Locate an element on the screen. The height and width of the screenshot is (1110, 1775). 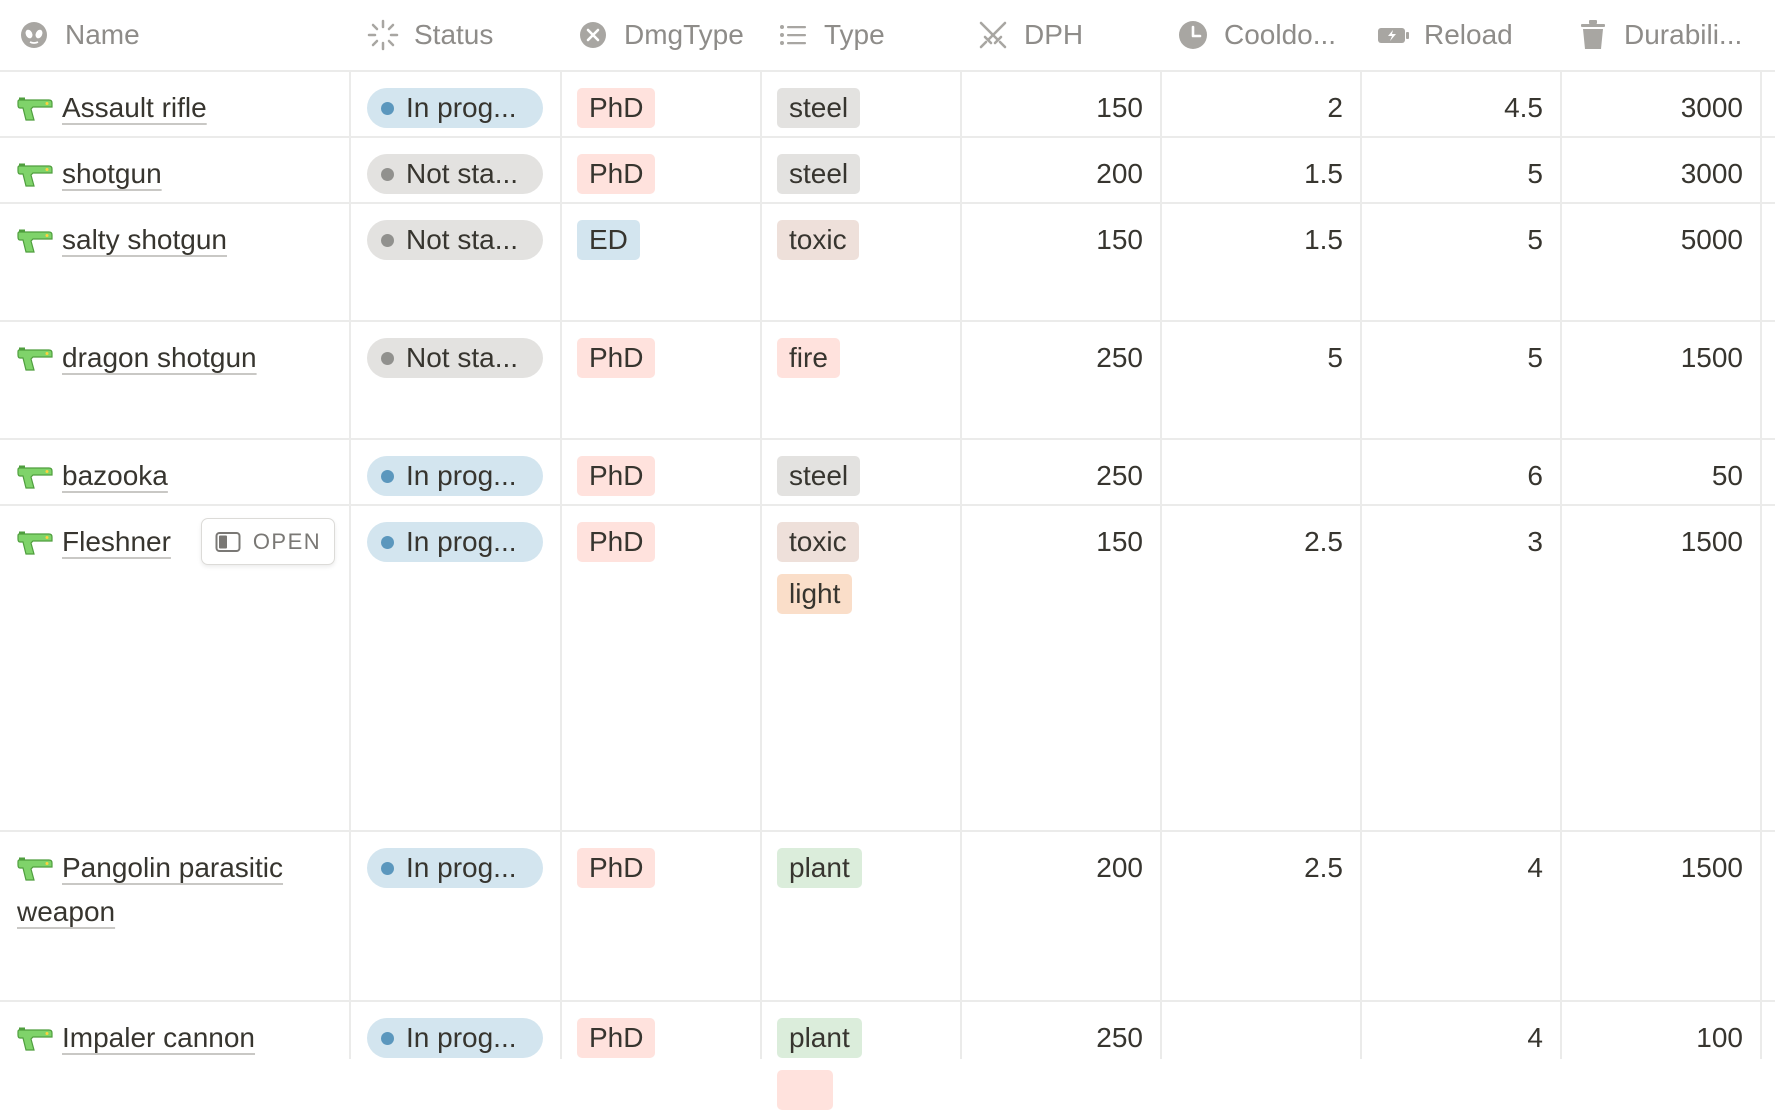
cooldown-value: 2 is located at coordinates (1335, 107).